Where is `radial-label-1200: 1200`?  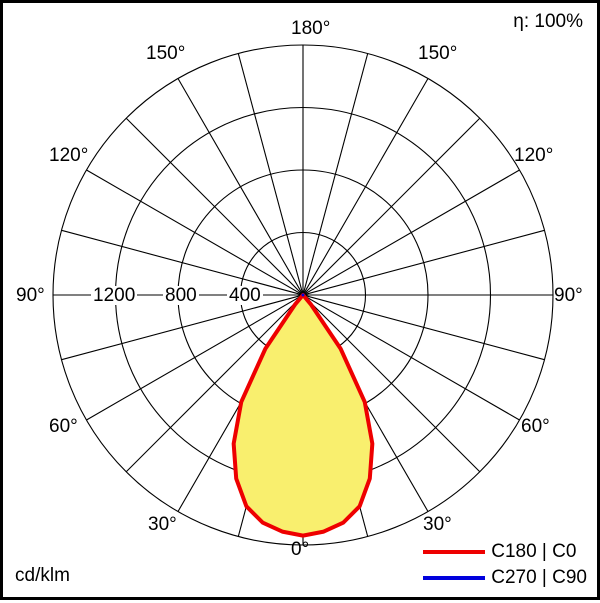
radial-label-1200: 1200 is located at coordinates (114, 295).